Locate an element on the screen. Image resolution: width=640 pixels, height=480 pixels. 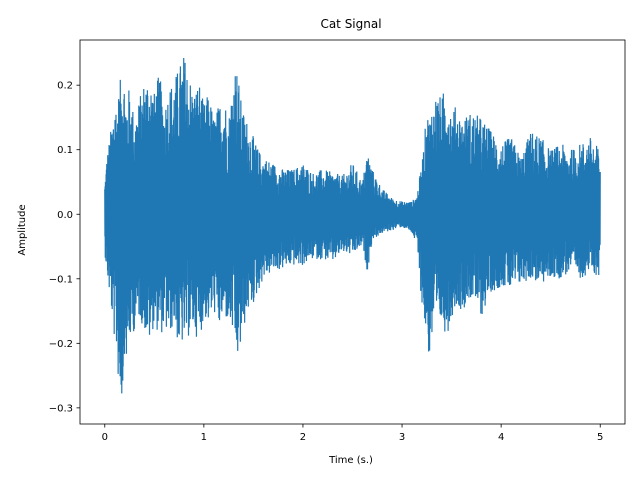
x-tick-label: 0 is located at coordinates (105, 437).